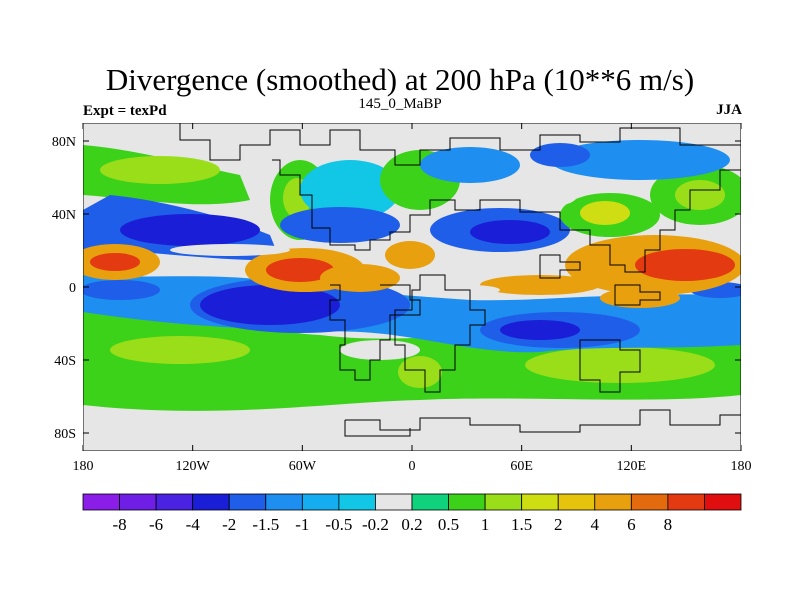 This screenshot has width=800, height=600. Describe the element at coordinates (65, 434) in the screenshot. I see `y-tick-label: 80S` at that location.